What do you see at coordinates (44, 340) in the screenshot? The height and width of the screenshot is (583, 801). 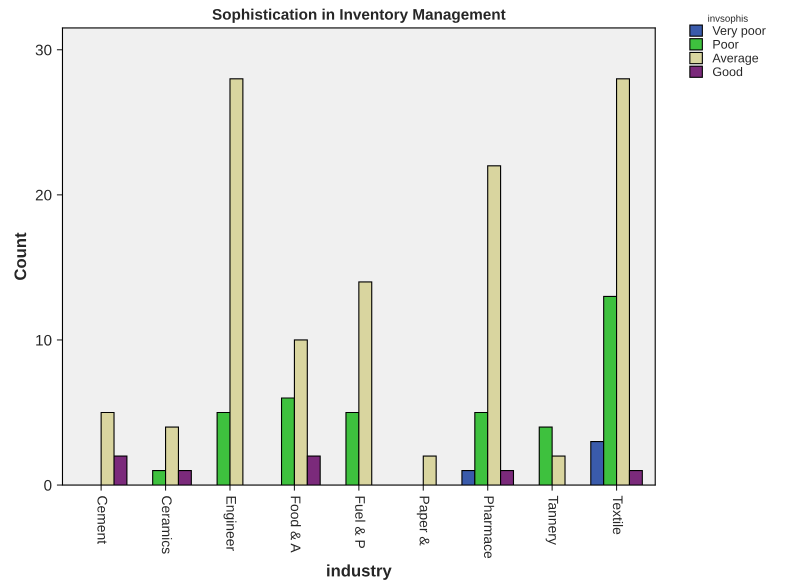 I see `y-tick-label: 10` at bounding box center [44, 340].